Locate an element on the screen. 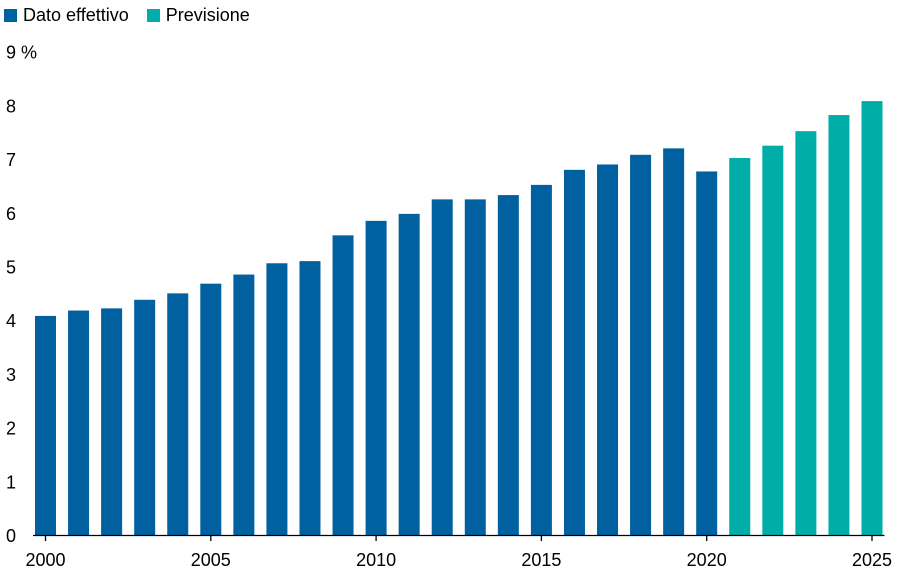 This screenshot has height=579, width=900. bar-2011 is located at coordinates (409, 374).